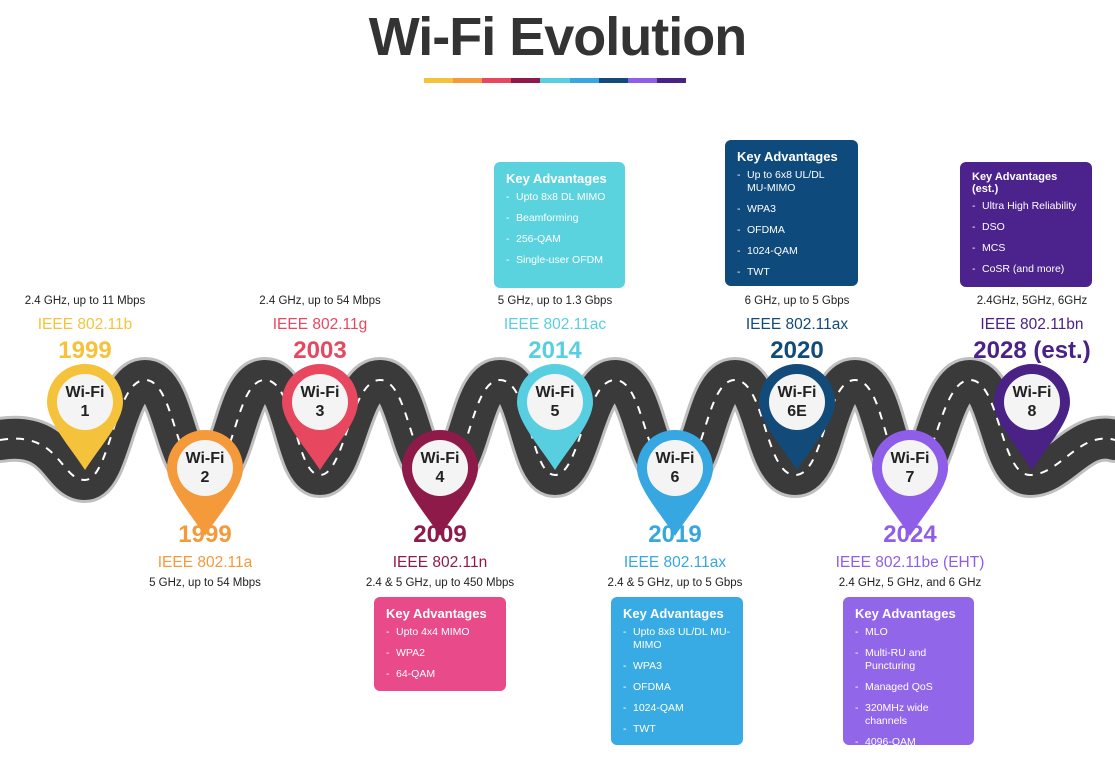  What do you see at coordinates (320, 324) in the screenshot?
I see `standard-name: IEEE 802.11g` at bounding box center [320, 324].